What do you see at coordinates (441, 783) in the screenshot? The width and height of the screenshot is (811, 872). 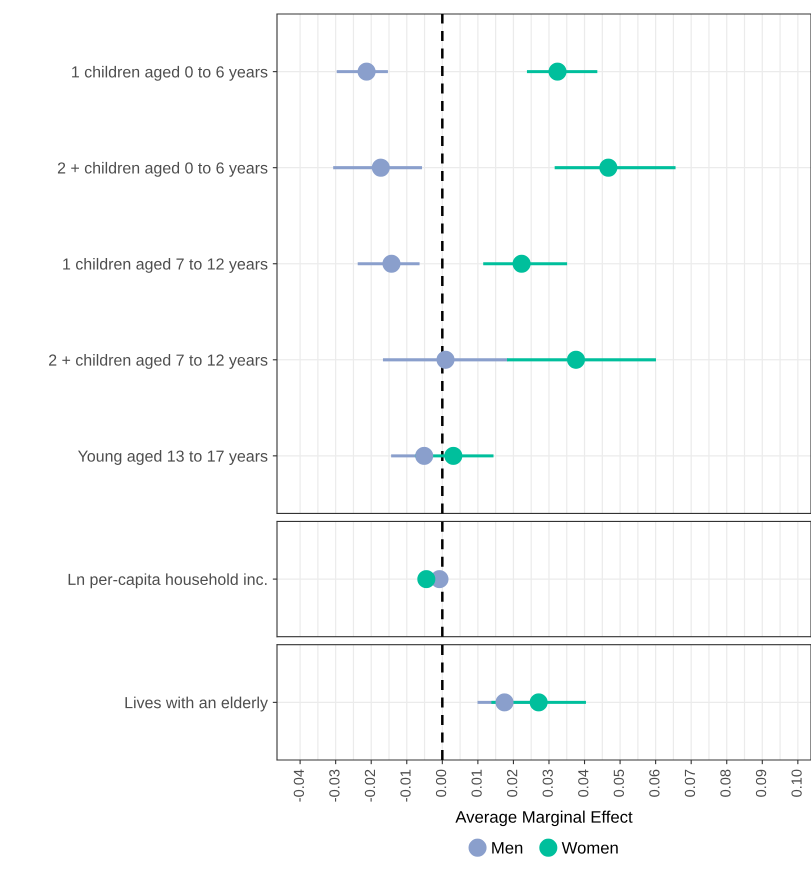 I see `x-tick-label: 0.00` at bounding box center [441, 783].